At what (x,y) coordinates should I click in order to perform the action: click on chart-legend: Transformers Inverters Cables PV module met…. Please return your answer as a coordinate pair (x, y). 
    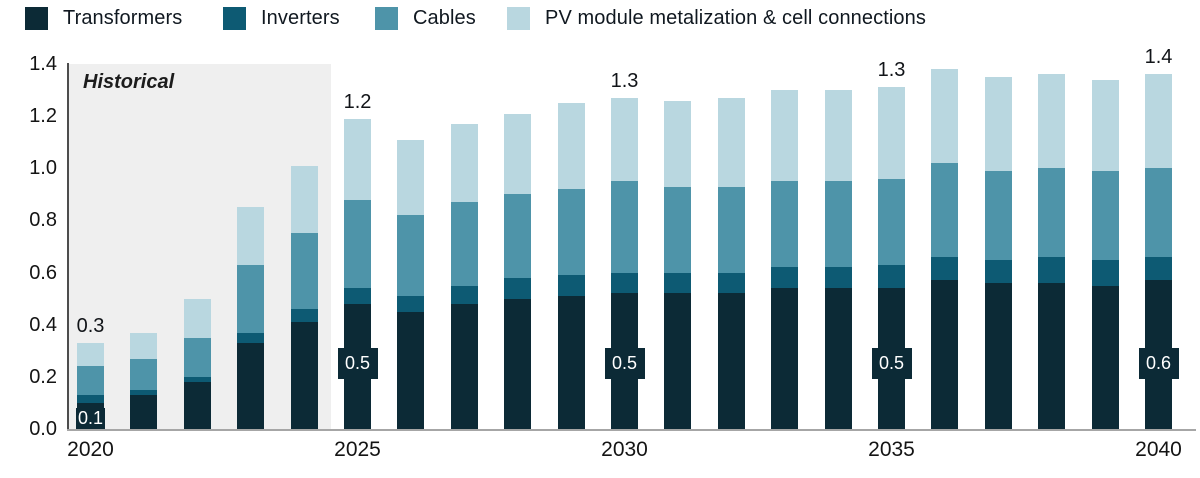
    Looking at the image, I should click on (600, 20).